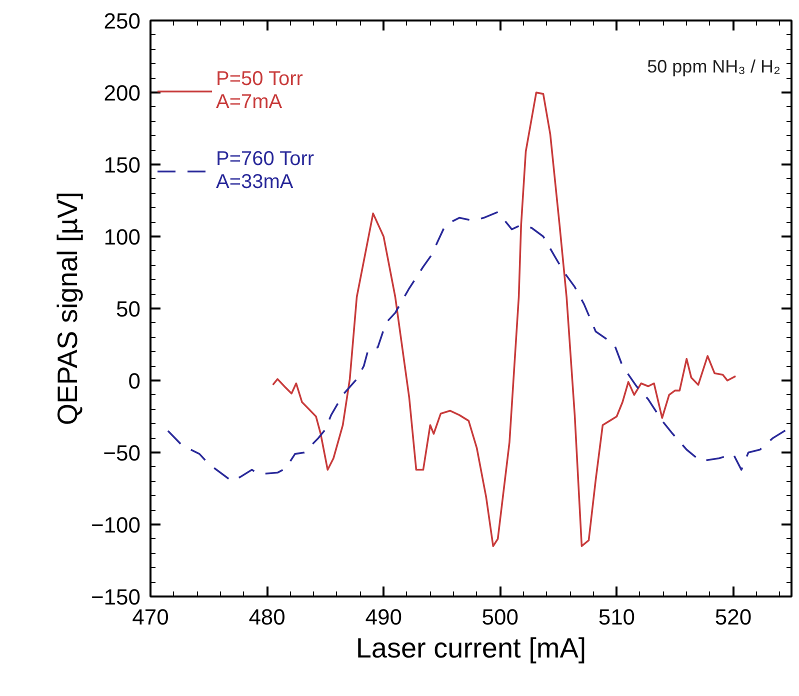 Image resolution: width=799 pixels, height=696 pixels. Describe the element at coordinates (259, 91) in the screenshot. I see `legend-label: P=50 Torr A=7mA` at that location.